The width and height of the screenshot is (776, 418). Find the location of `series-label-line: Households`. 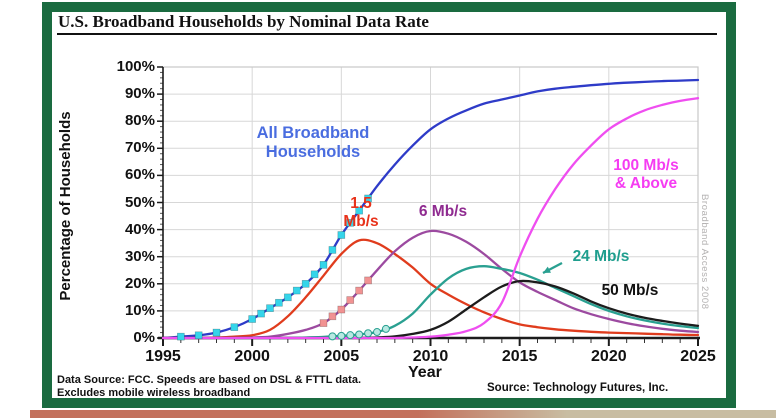

series-label-line: Households is located at coordinates (313, 152).